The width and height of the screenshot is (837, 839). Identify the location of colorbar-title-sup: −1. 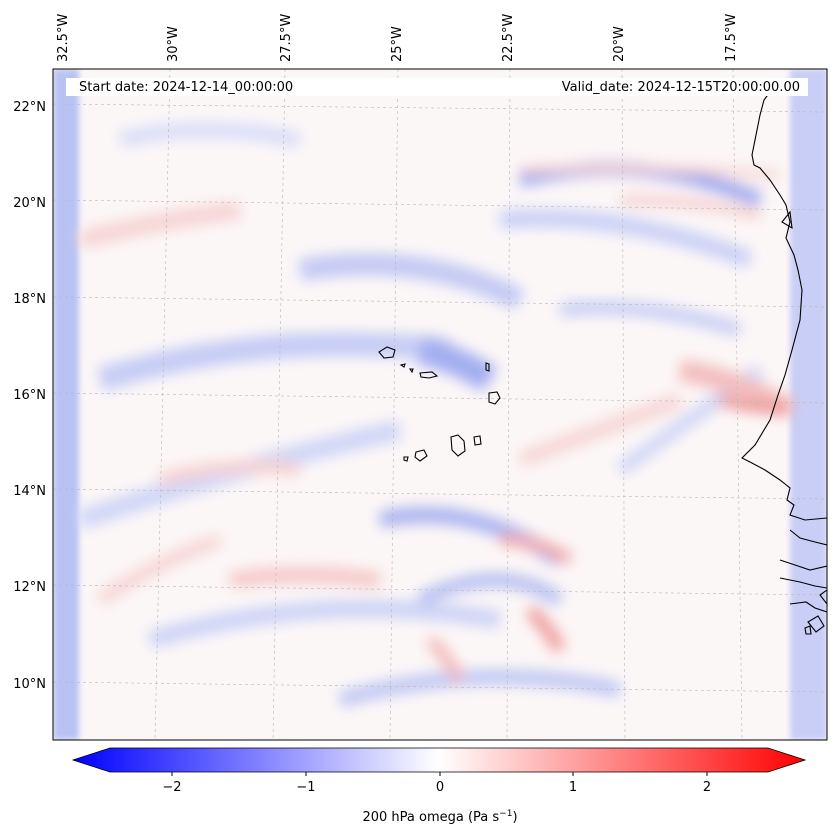
(505, 814).